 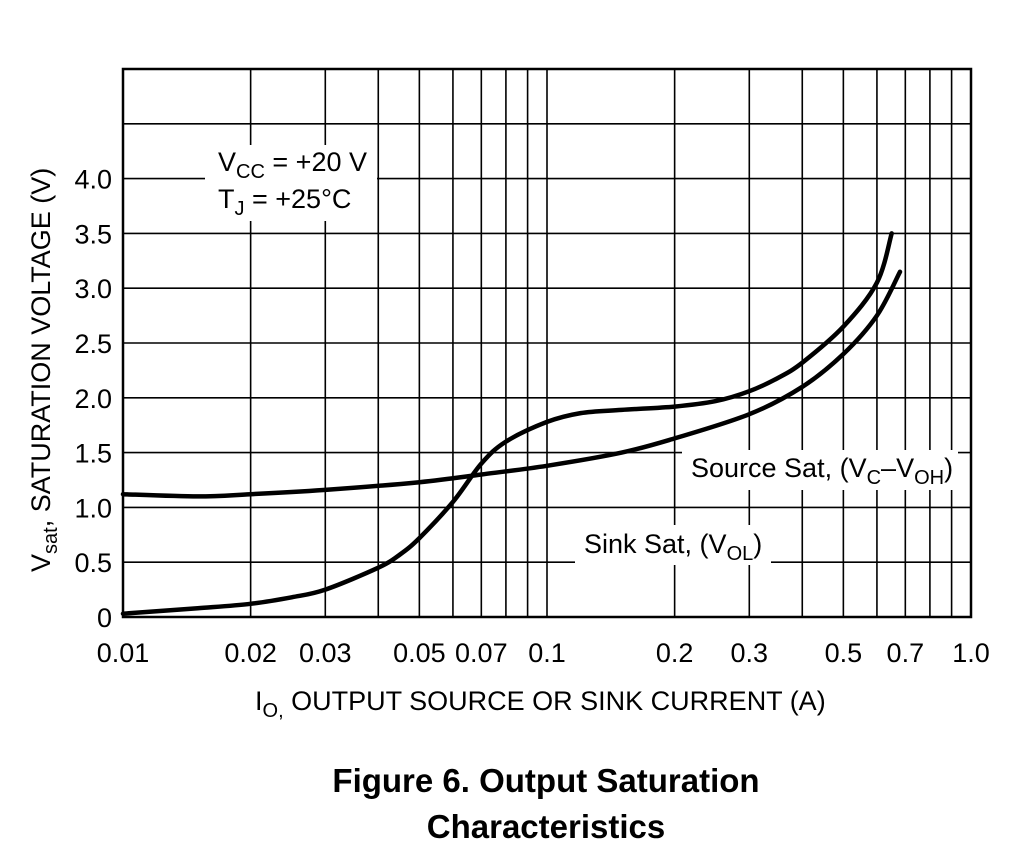 I want to click on source-sat-label: Source Sat, (VC–VOH), so click(x=822, y=471).